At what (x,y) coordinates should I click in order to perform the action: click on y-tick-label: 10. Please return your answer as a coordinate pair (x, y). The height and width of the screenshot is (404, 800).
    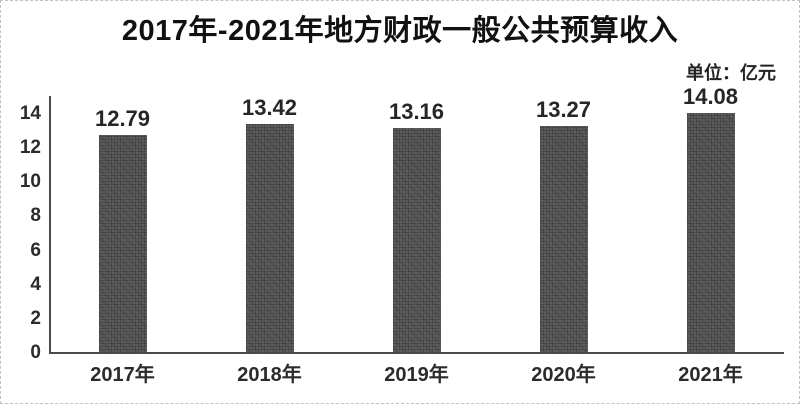
    Looking at the image, I should click on (30, 182).